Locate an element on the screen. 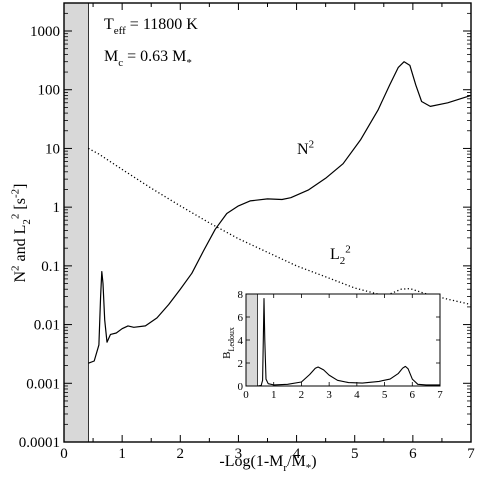 The image size is (479, 477). inset-x-tick-label: 0 is located at coordinates (246, 395).